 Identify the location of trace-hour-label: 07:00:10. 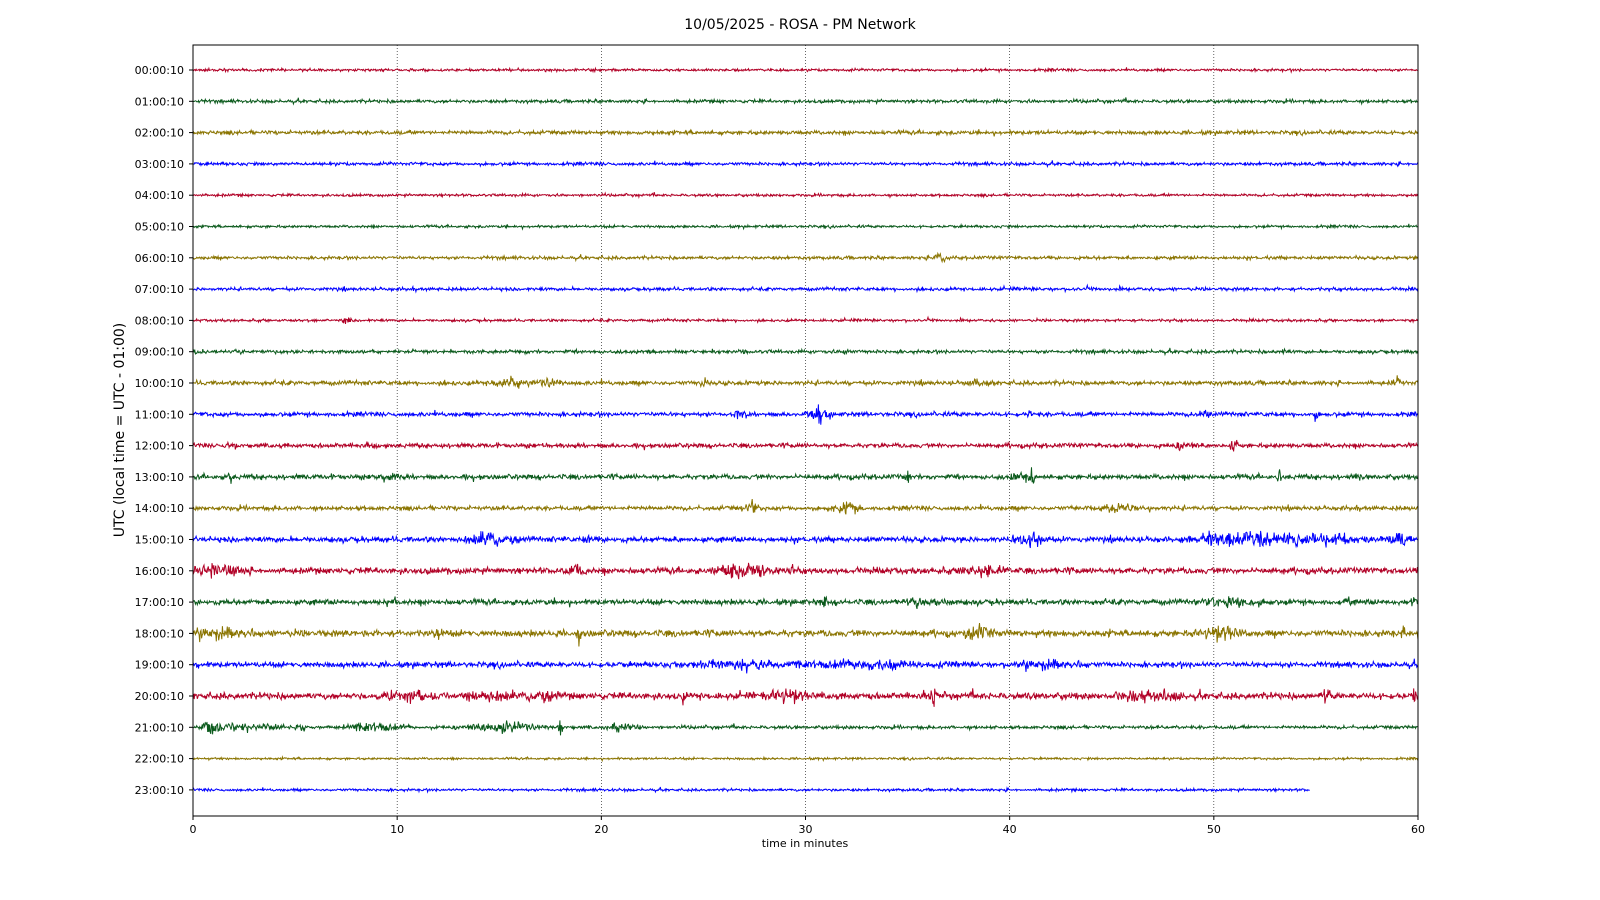
(159, 289).